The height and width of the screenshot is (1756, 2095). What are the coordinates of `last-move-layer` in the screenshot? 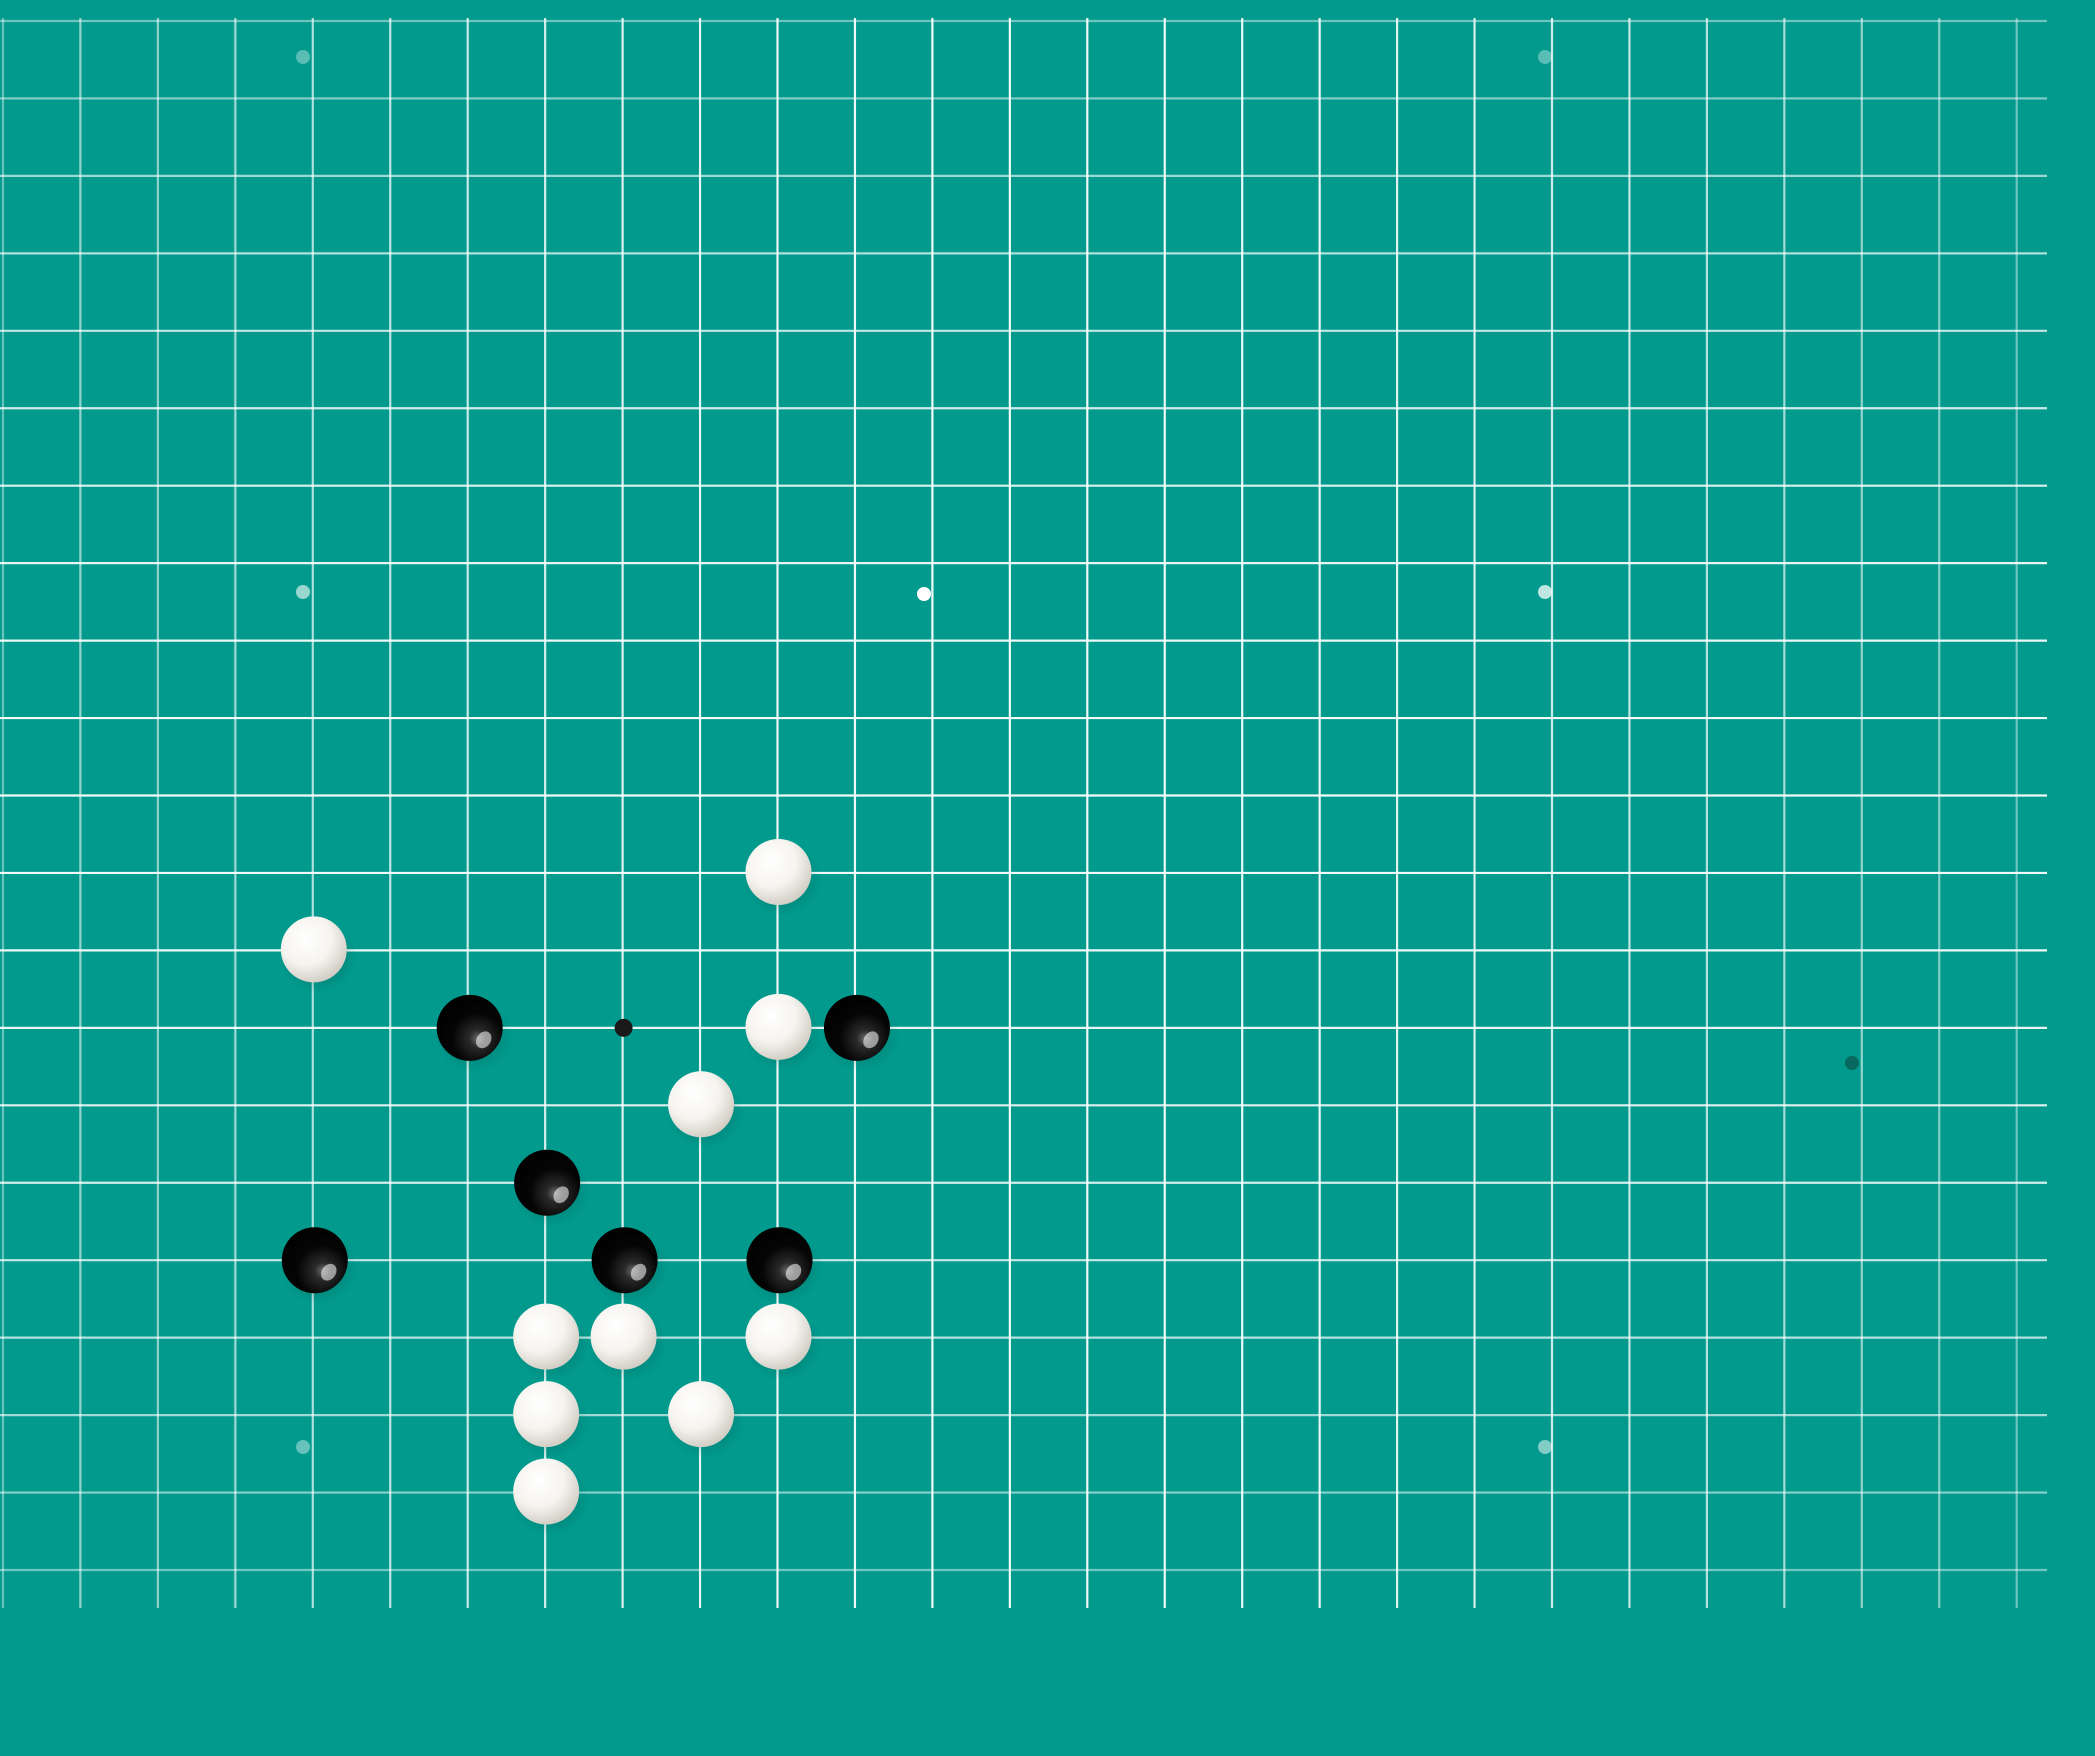 It's located at (624, 1028).